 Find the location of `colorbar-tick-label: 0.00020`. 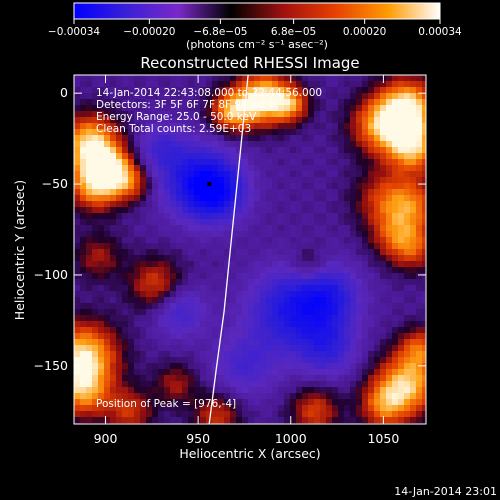

colorbar-tick-label: 0.00020 is located at coordinates (364, 32).